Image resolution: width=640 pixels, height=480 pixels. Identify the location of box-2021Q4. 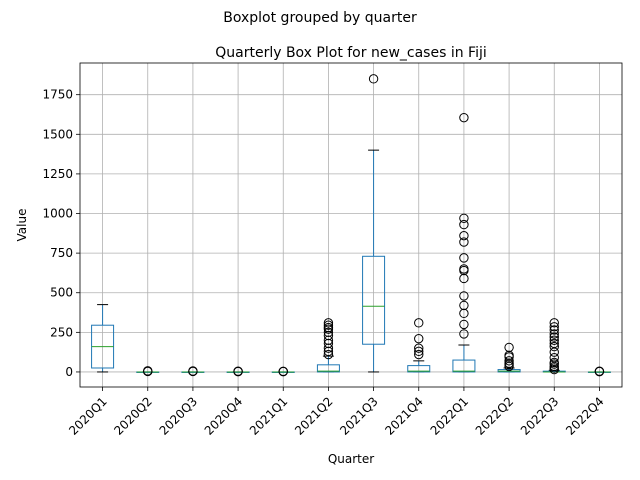
(419, 345).